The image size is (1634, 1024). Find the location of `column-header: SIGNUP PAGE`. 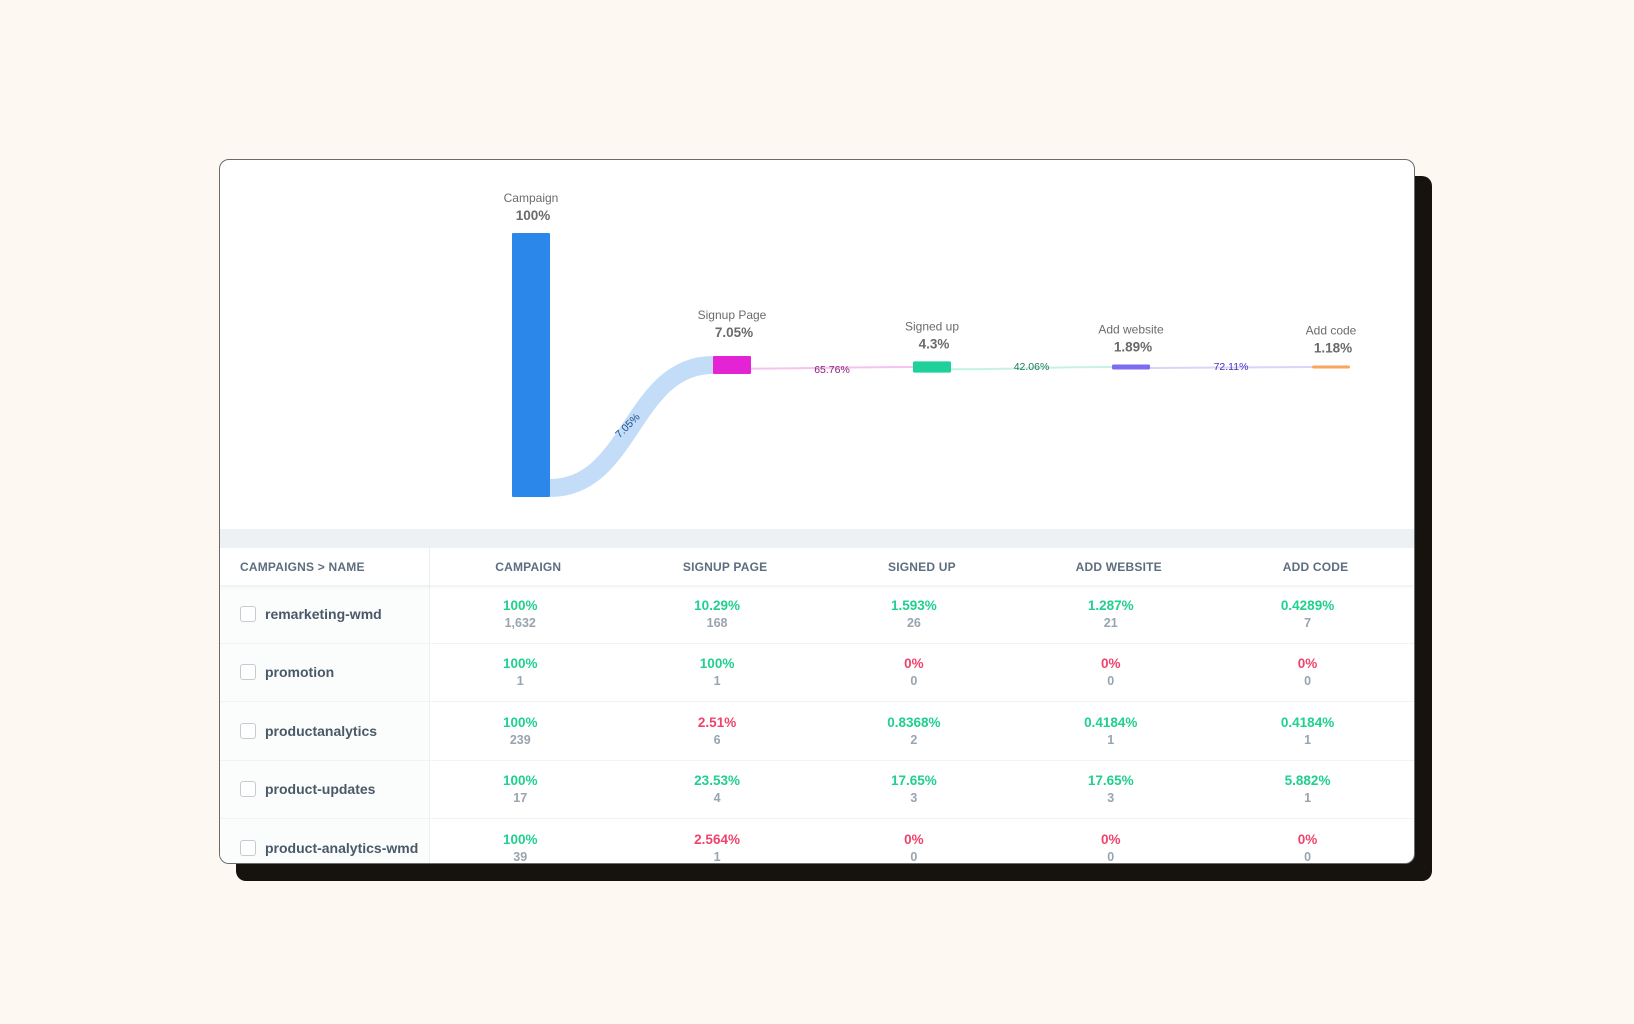

column-header: SIGNUP PAGE is located at coordinates (725, 566).